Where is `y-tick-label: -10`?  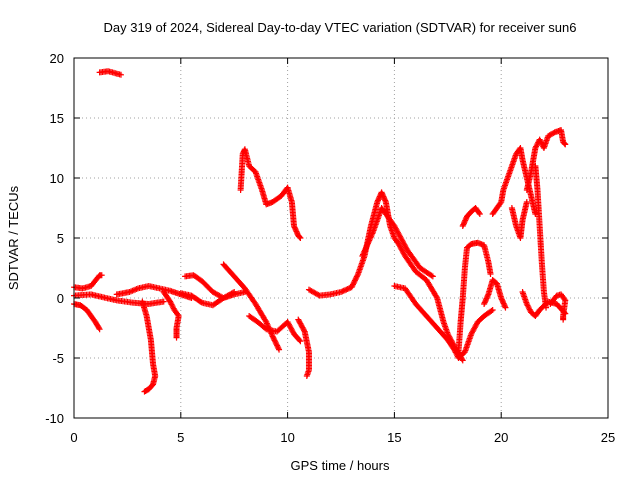
y-tick-label: -10 is located at coordinates (54, 418).